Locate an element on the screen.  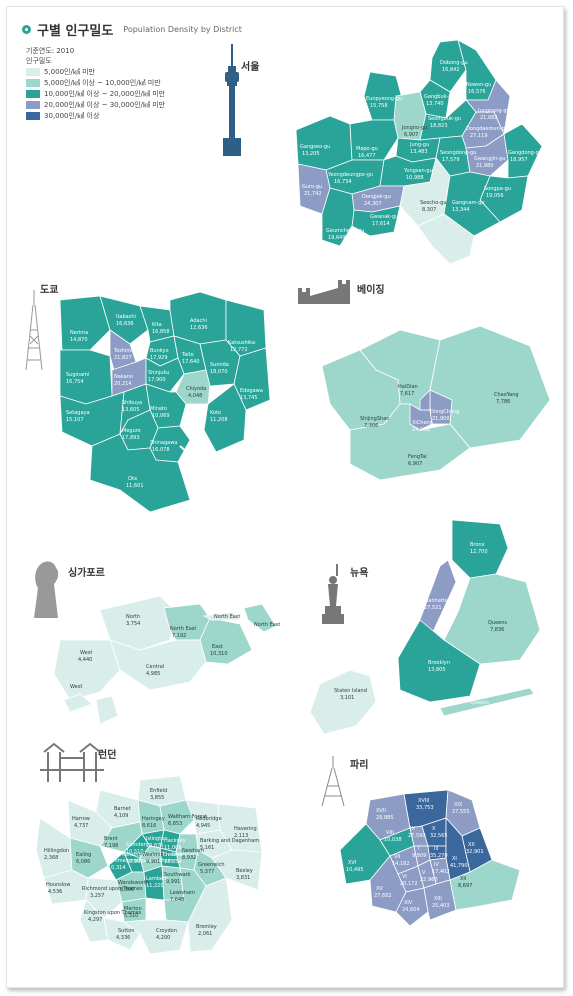
arrondissement-name: V is located at coordinates (424, 873).